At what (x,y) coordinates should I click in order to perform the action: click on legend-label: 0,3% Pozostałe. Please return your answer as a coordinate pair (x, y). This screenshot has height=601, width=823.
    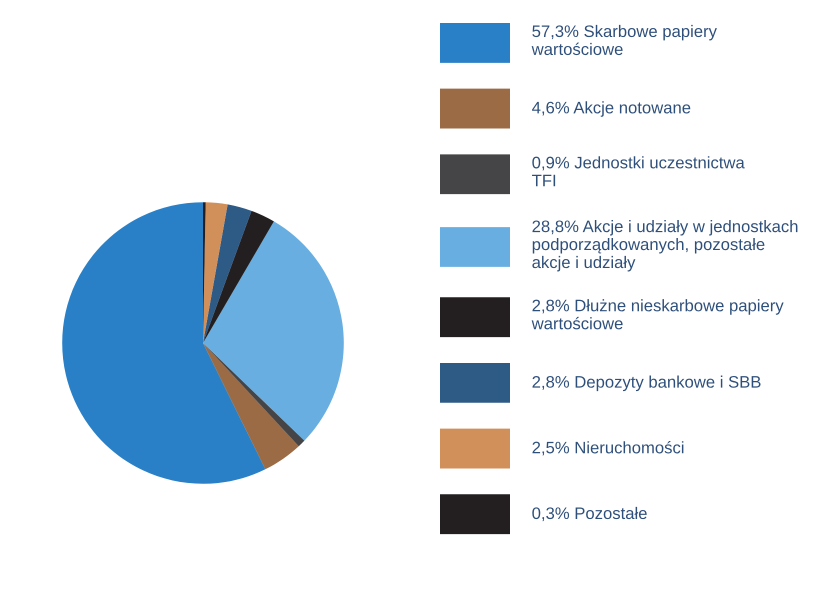
    Looking at the image, I should click on (589, 514).